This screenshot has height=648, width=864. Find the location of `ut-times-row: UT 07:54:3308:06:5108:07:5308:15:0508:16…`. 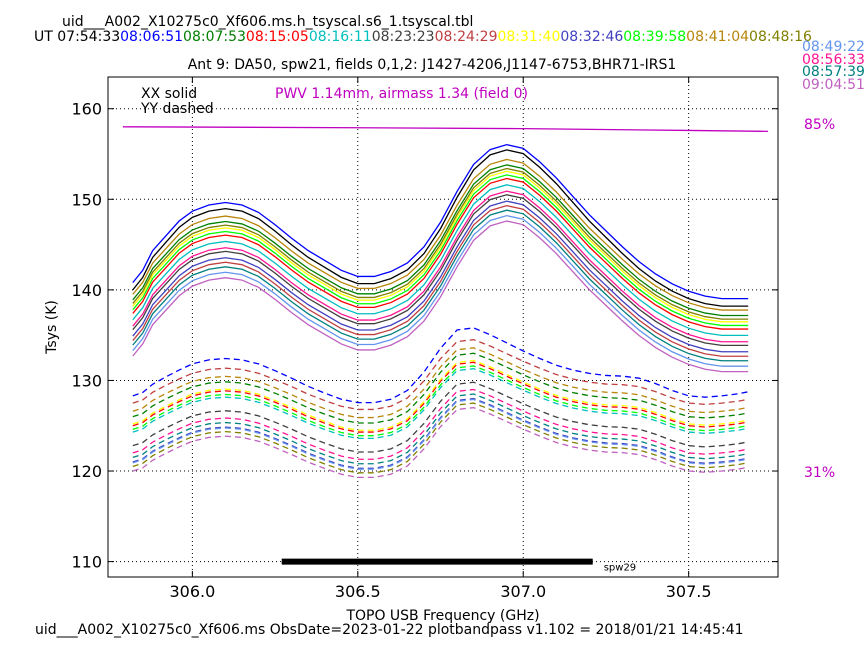

ut-times-row: UT 07:54:3308:06:5108:07:5308:15:0508:16… is located at coordinates (423, 37).